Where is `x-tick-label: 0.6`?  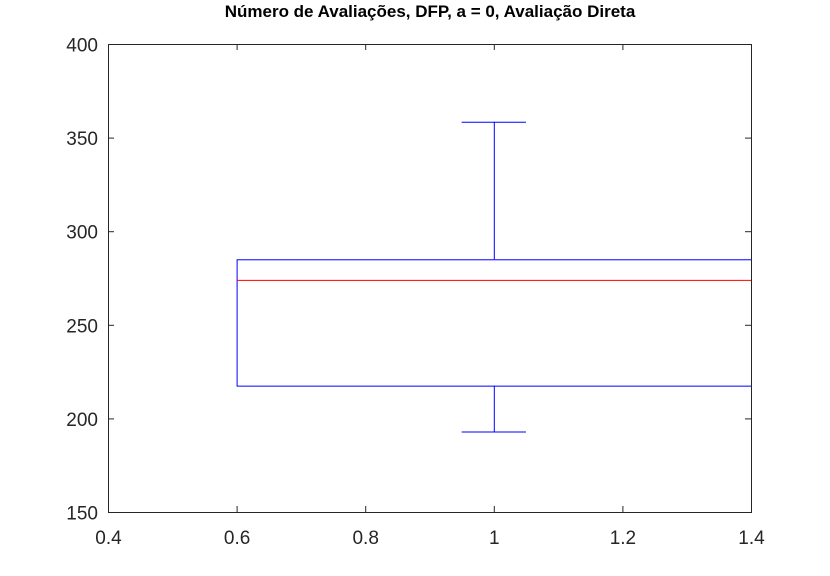
x-tick-label: 0.6 is located at coordinates (237, 538).